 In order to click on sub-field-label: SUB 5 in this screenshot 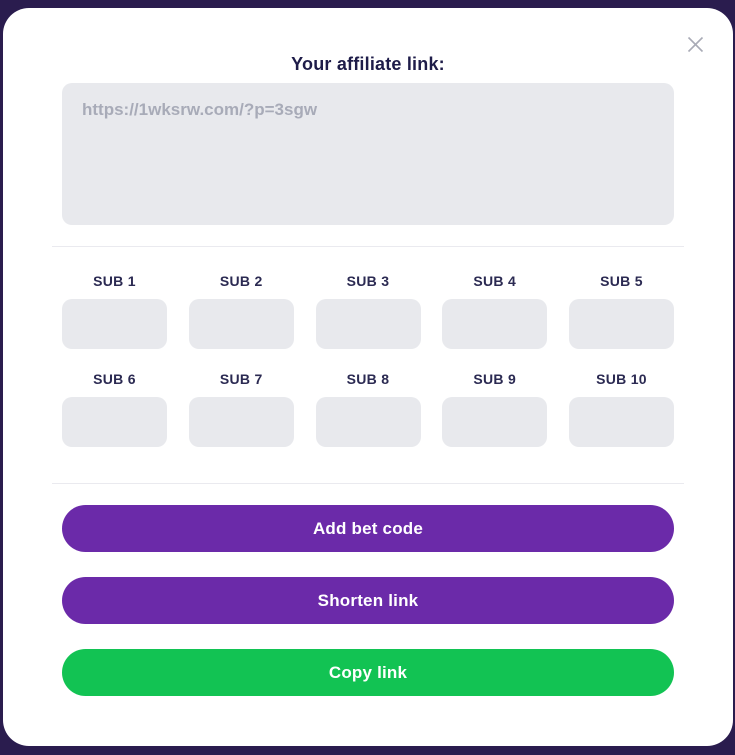, I will do `click(621, 281)`.